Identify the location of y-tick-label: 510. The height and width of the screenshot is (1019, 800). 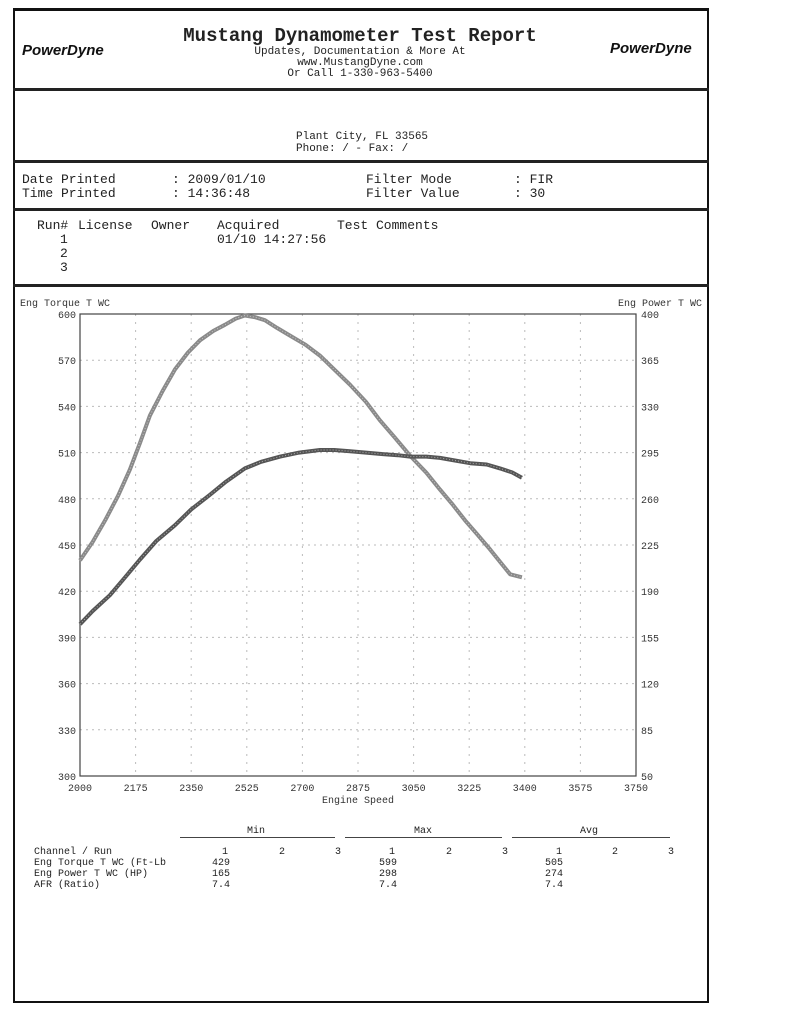
(67, 455).